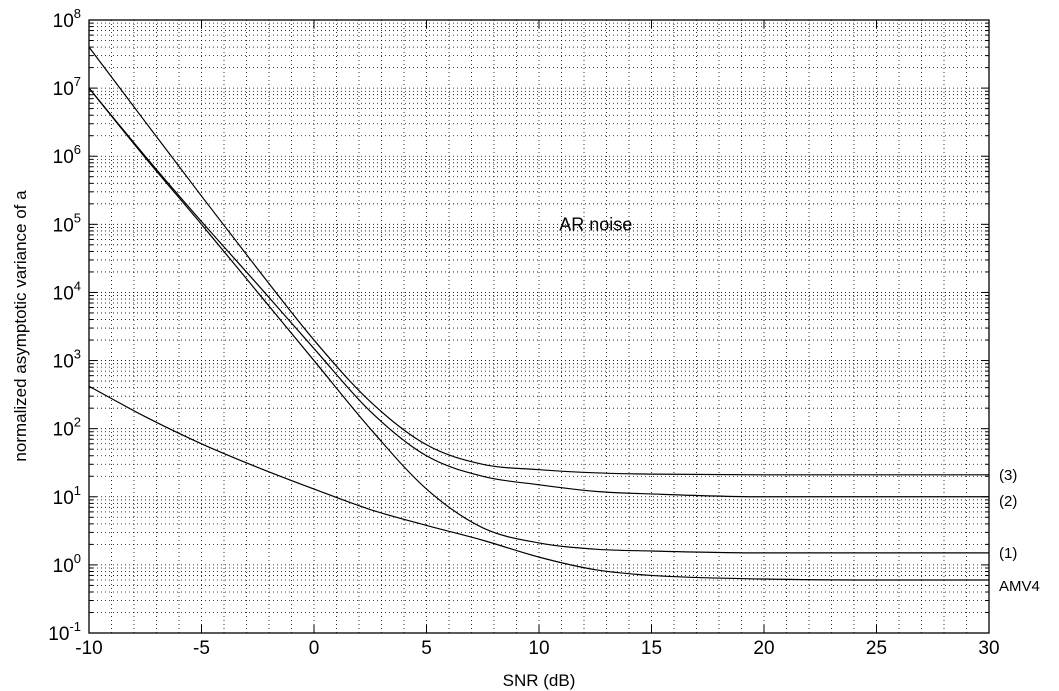 The width and height of the screenshot is (1059, 691). I want to click on y-tick-label: 10⁵, so click(67, 223).